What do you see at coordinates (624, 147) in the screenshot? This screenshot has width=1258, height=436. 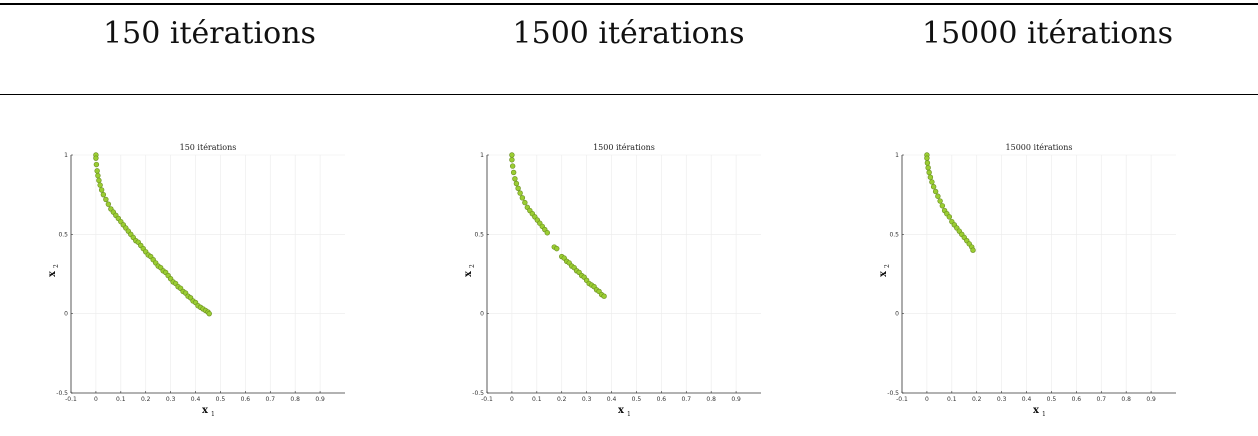 I see `plot-title: 1500 itérations` at bounding box center [624, 147].